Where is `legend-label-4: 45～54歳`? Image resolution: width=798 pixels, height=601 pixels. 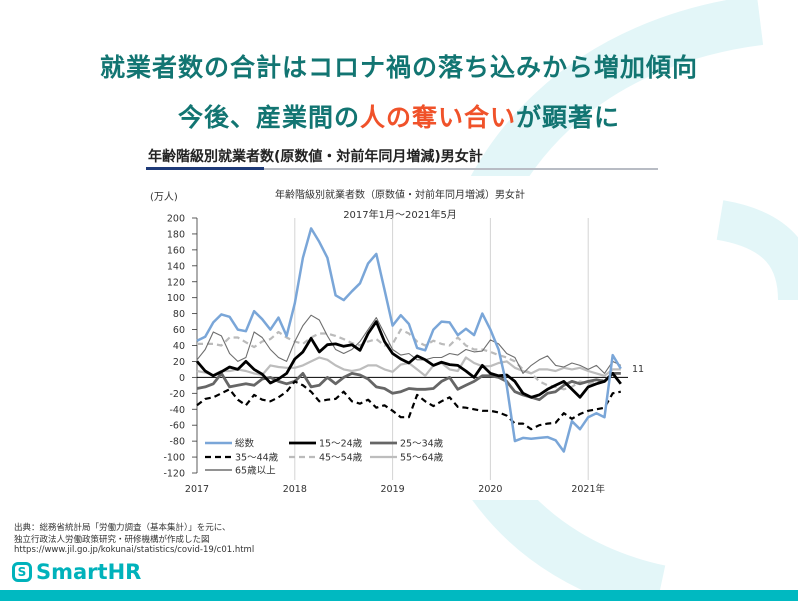 legend-label-4: 45～54歳 is located at coordinates (341, 458).